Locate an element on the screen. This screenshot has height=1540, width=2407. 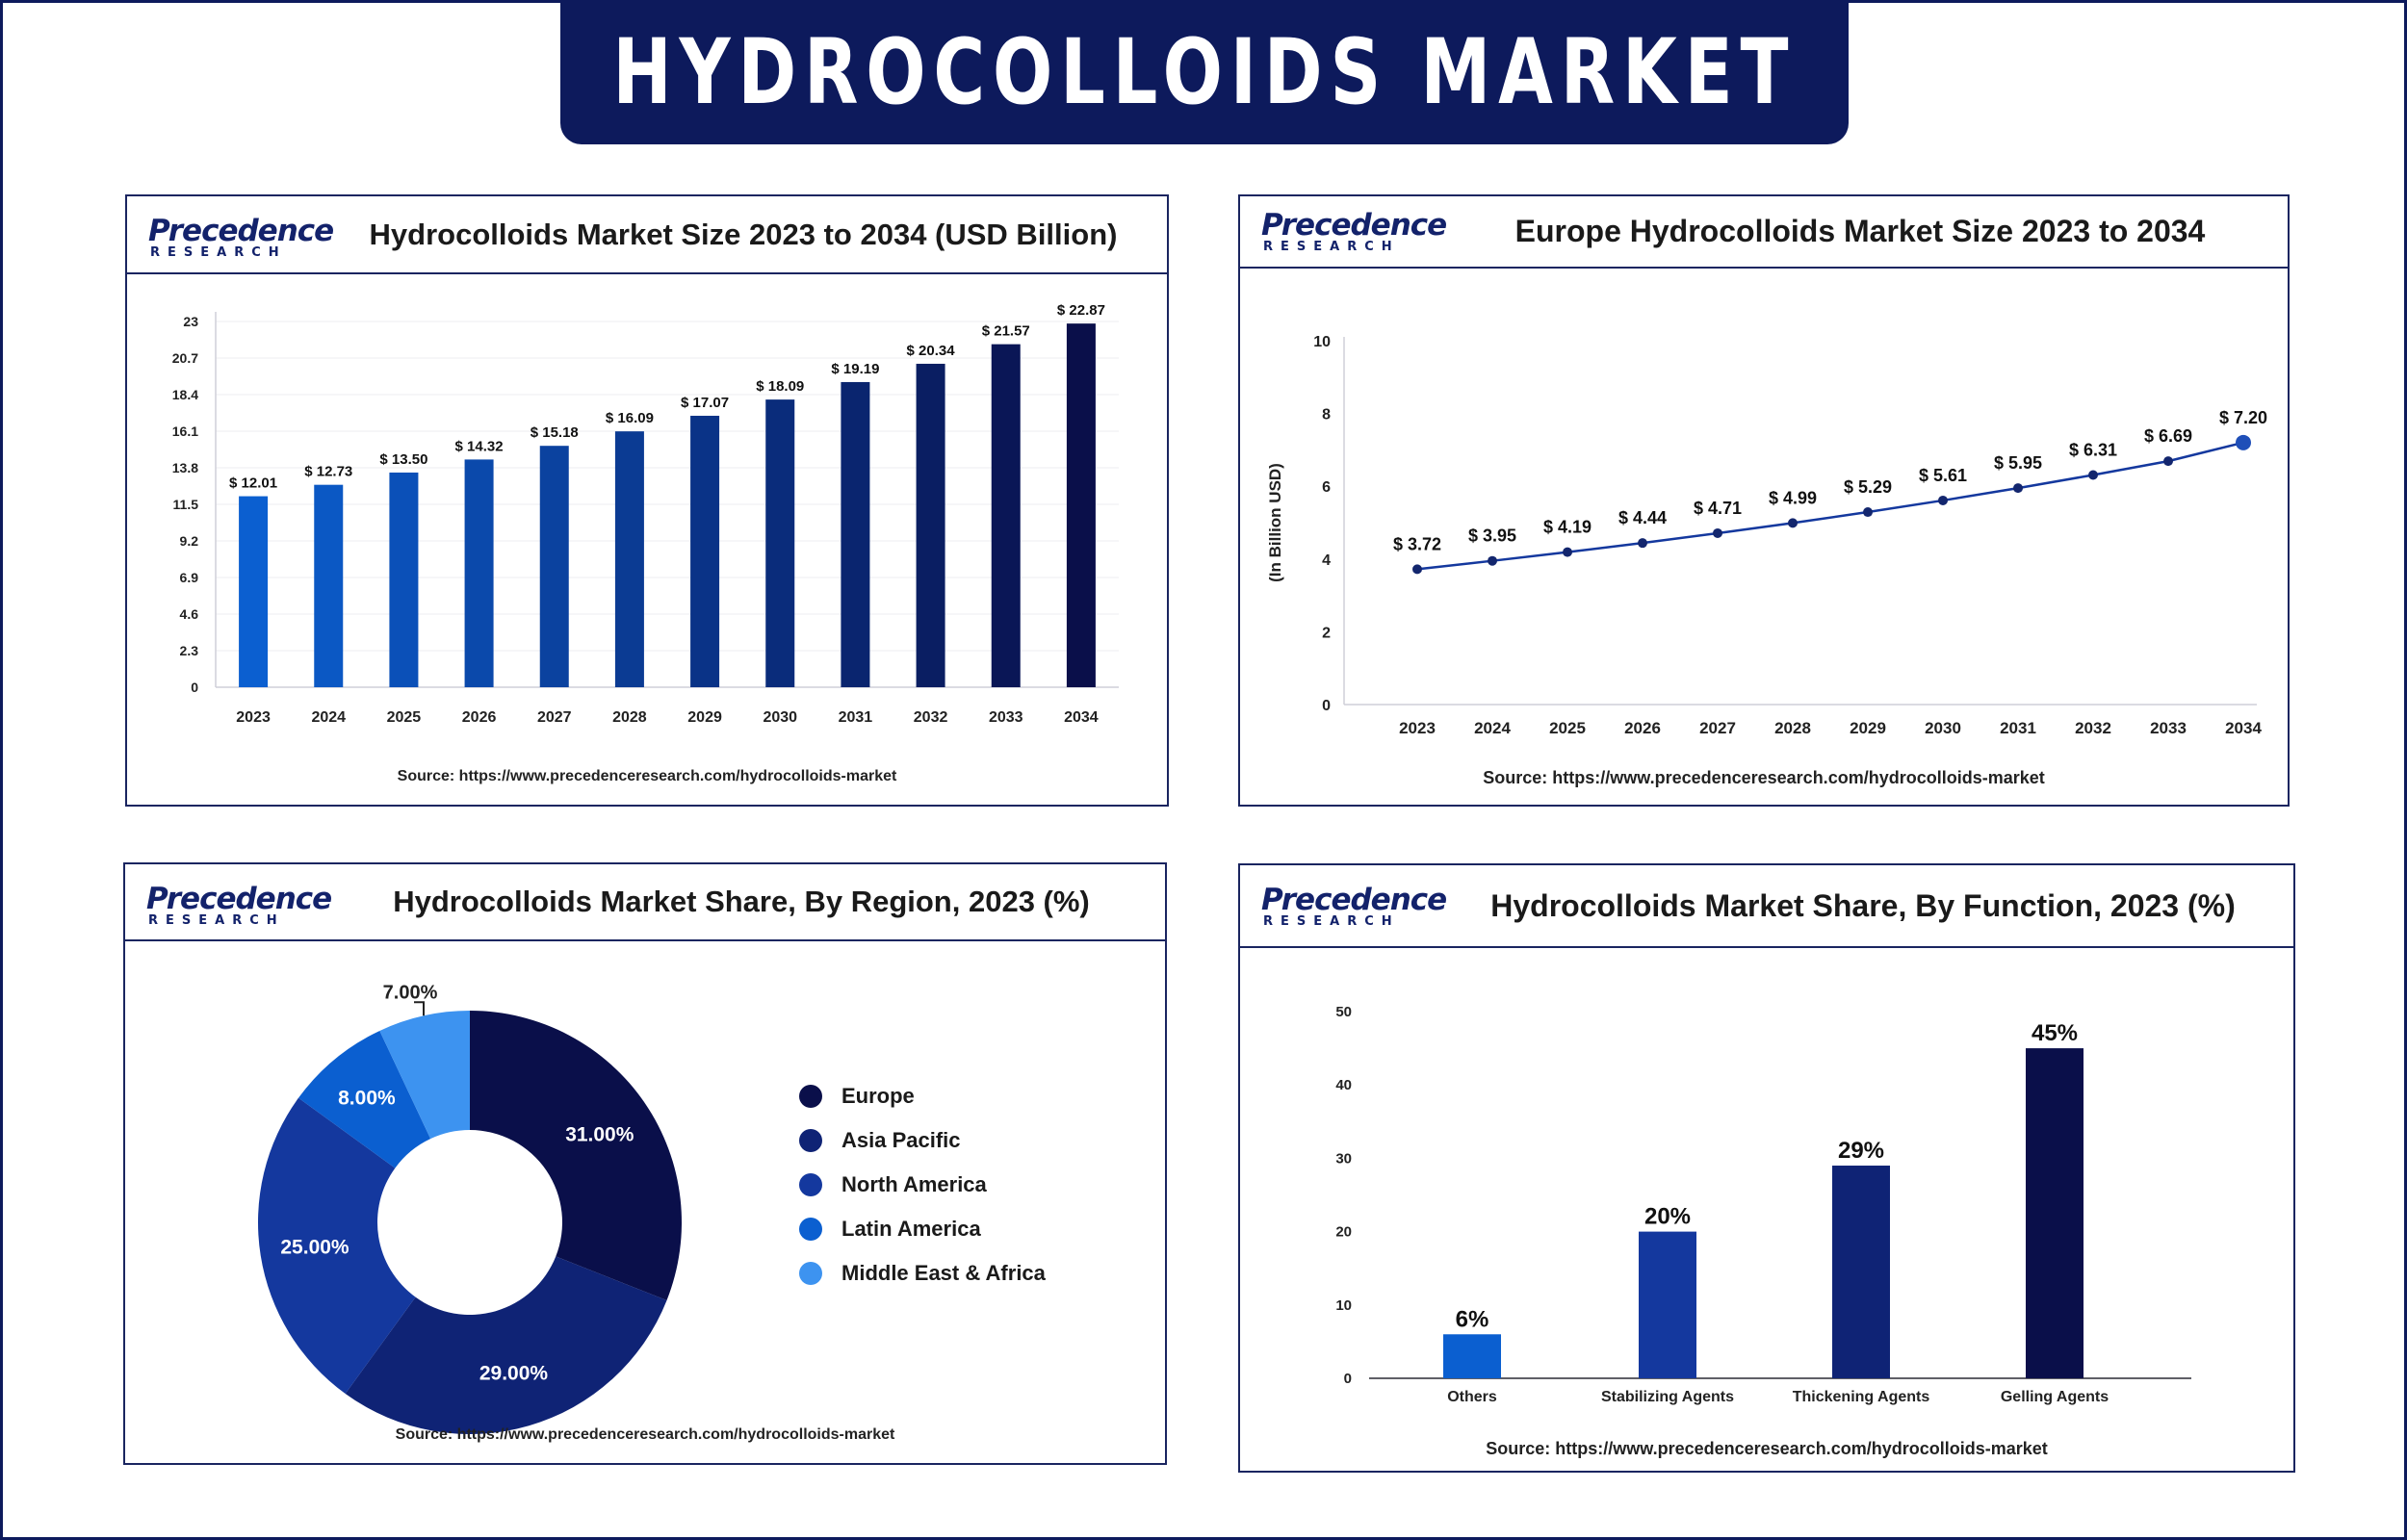
data-label: $ 16.09 is located at coordinates (630, 418).